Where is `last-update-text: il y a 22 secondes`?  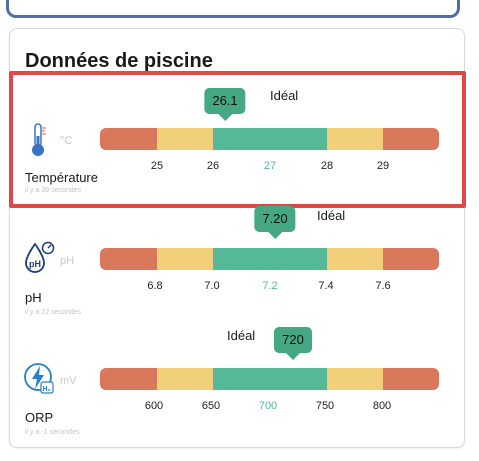 last-update-text: il y a 22 secondes is located at coordinates (53, 312).